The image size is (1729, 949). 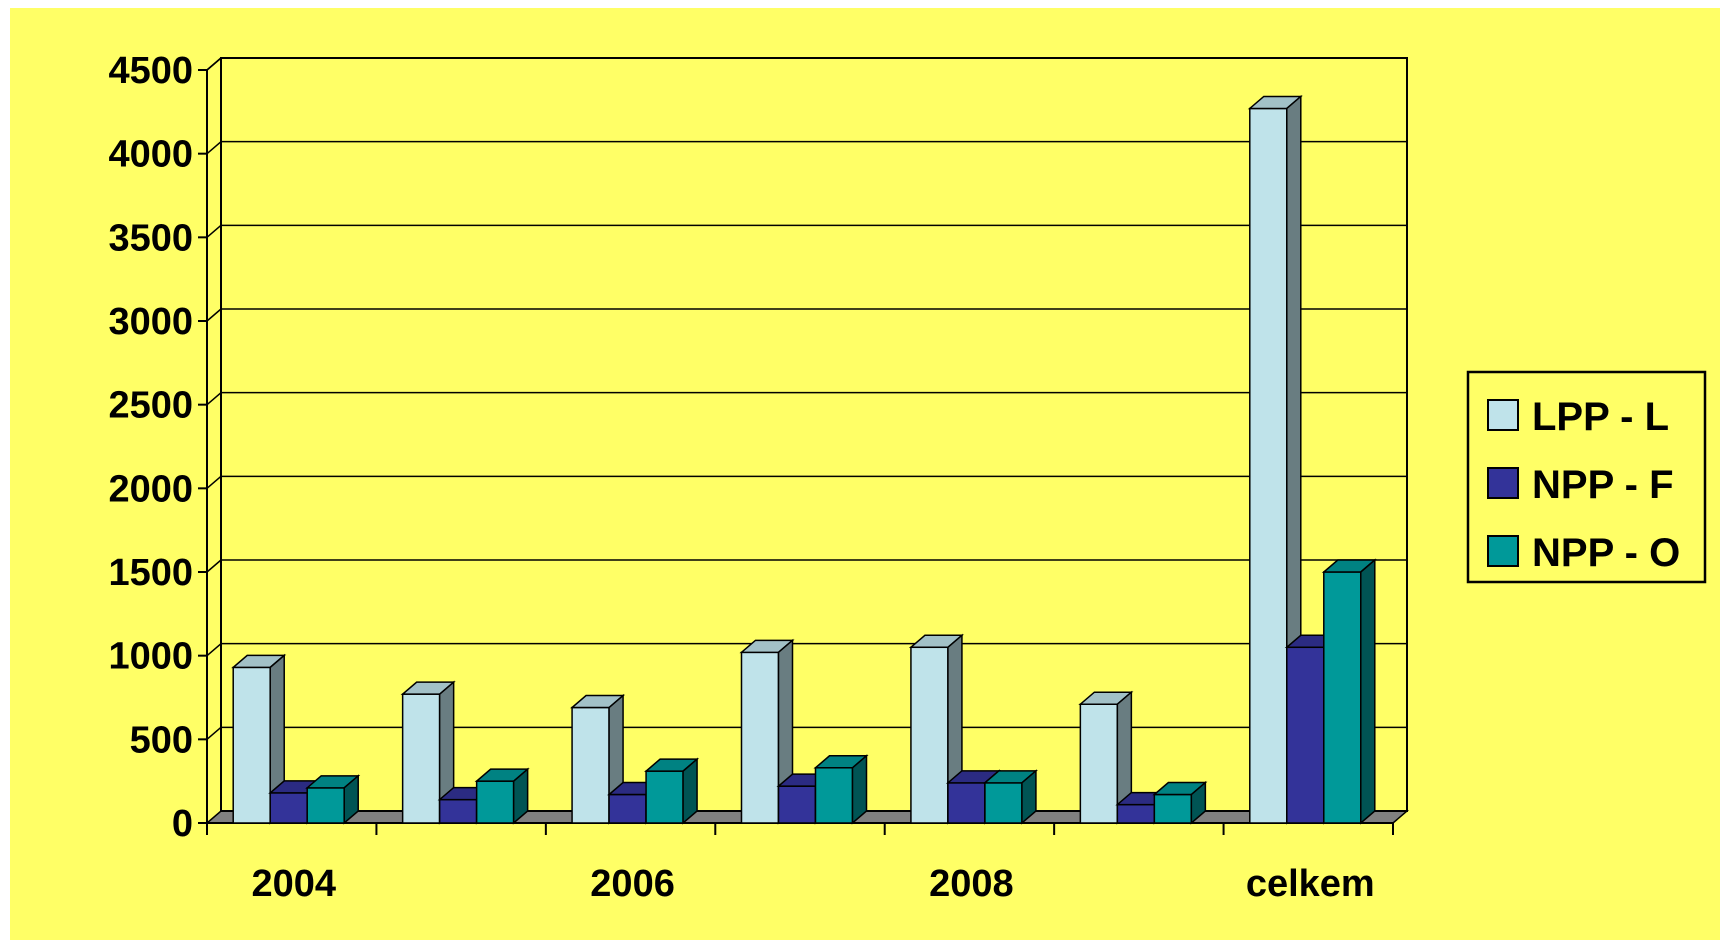 What do you see at coordinates (1503, 551) in the screenshot?
I see `legend-swatch-npp-o` at bounding box center [1503, 551].